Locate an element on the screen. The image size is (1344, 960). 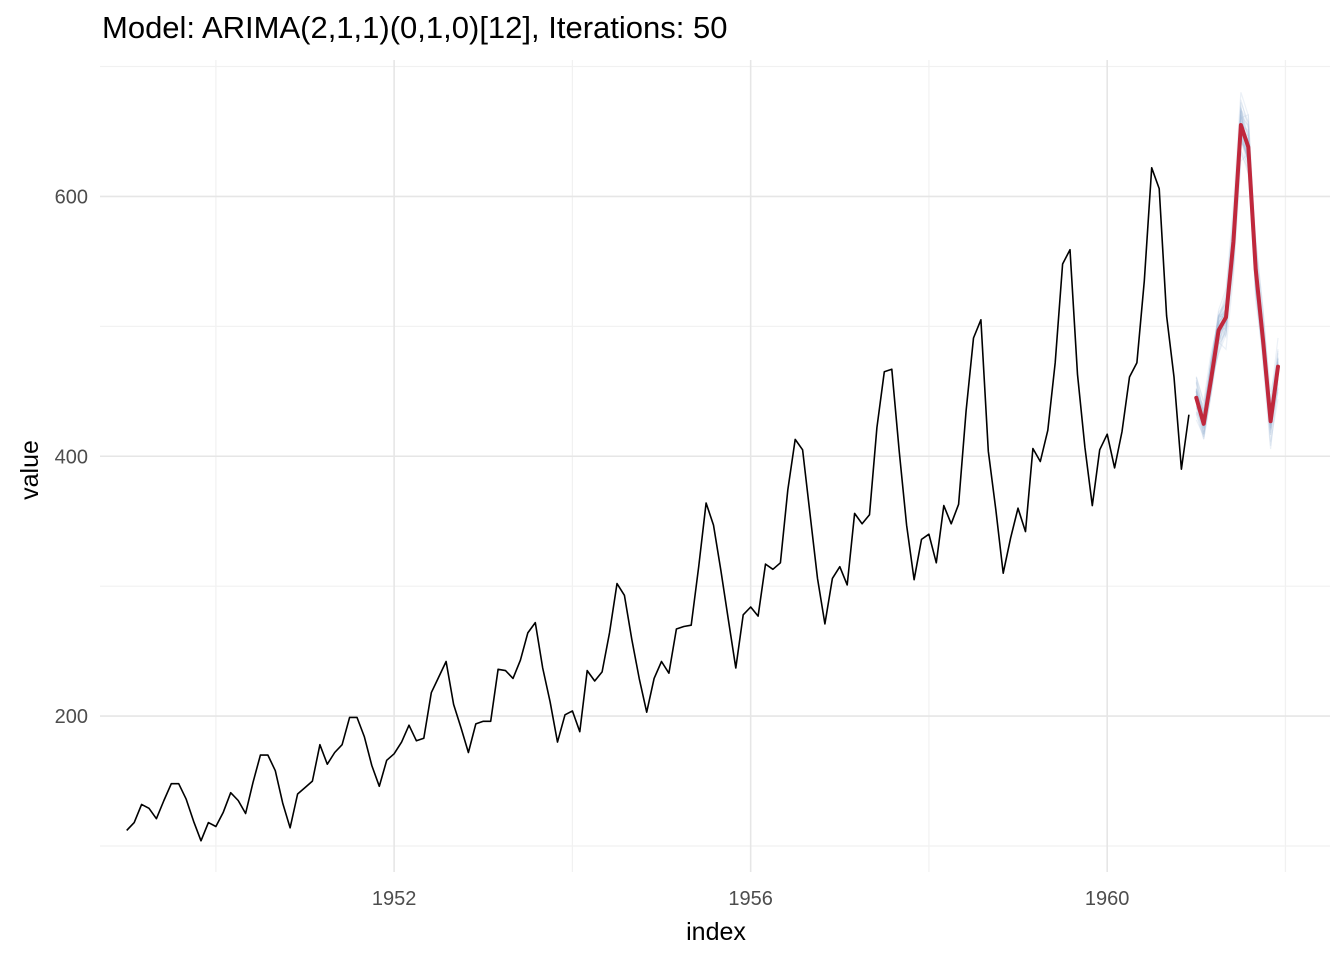
x-tick-label: 1952 is located at coordinates (394, 899).